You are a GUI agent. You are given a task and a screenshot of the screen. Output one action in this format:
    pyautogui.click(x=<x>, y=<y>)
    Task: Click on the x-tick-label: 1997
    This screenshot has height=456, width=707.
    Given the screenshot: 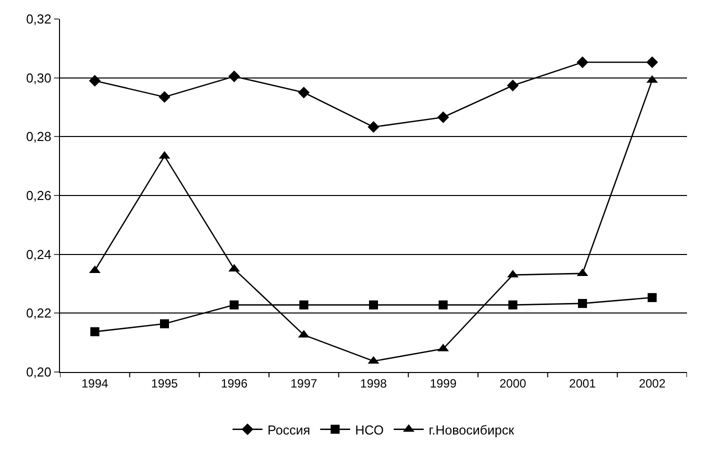 What is the action you would take?
    pyautogui.click(x=304, y=383)
    